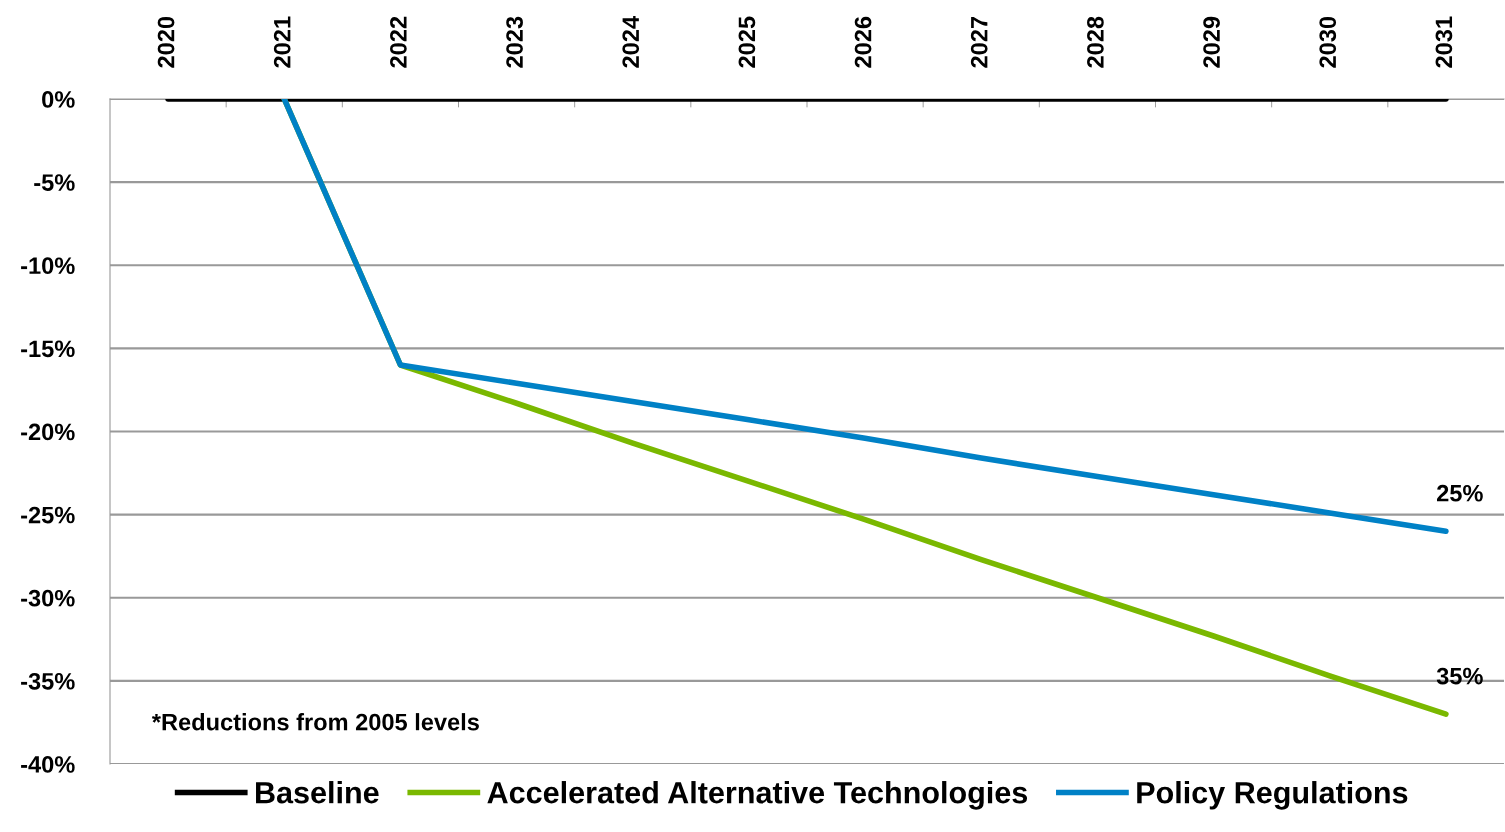 This screenshot has width=1505, height=832. Describe the element at coordinates (282, 42) in the screenshot. I see `x-tick-label: 2021` at that location.